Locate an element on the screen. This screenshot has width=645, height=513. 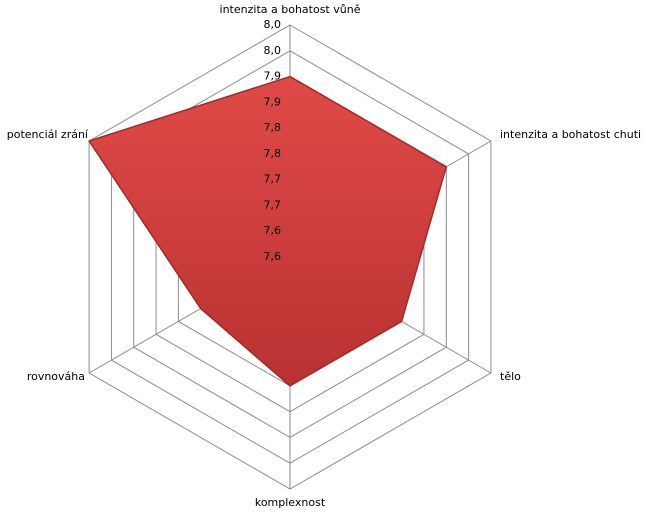
category-label: intenzita a bohatost chuti is located at coordinates (570, 134).